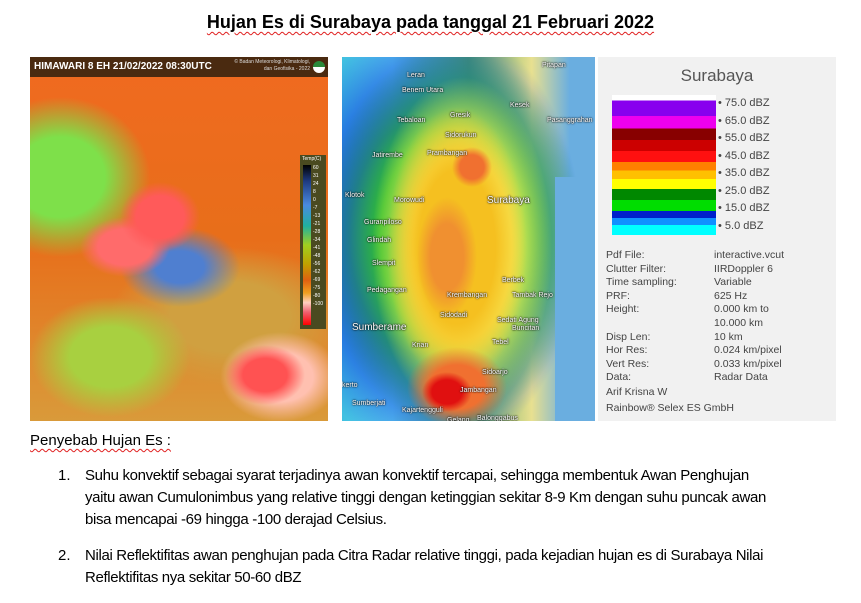 Image resolution: width=861 pixels, height=603 pixels. I want to click on place-label: Buncitan, so click(526, 328).